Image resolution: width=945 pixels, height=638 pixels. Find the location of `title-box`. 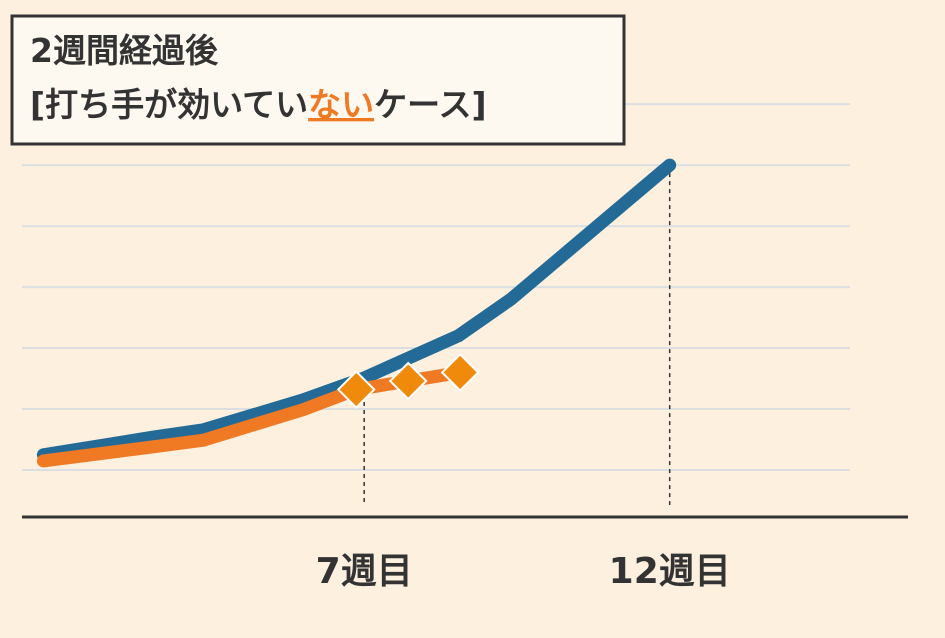

title-box is located at coordinates (318, 80).